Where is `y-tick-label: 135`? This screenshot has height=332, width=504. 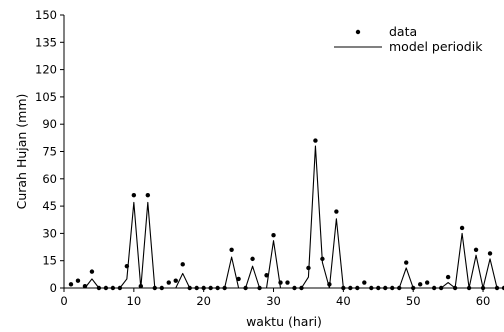 y-tick-label: 135 is located at coordinates (46, 42).